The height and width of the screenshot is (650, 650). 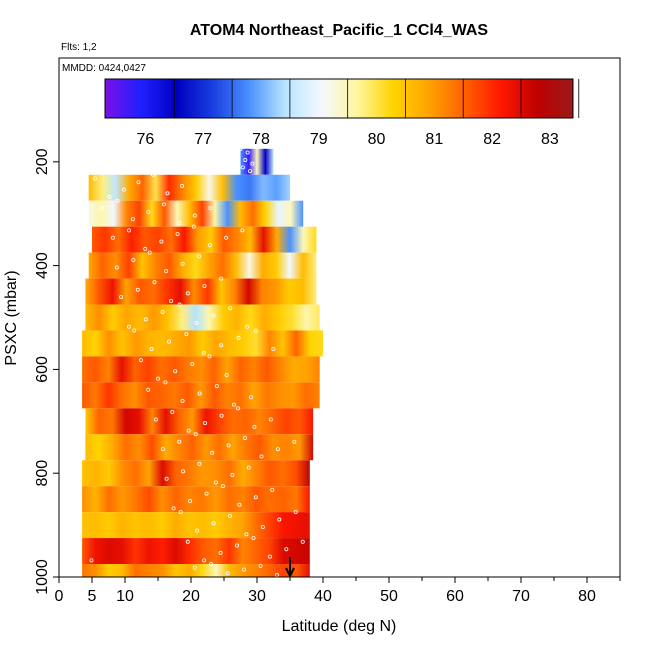 I want to click on x-tick-label: 50, so click(x=389, y=596).